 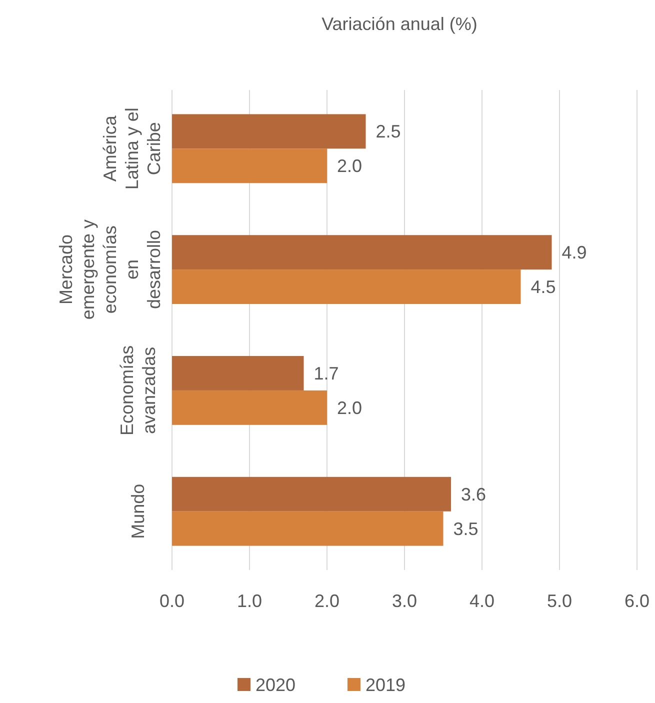 What do you see at coordinates (110, 270) in the screenshot?
I see `y-tick-label: Mercado emergente y economías en desarrollo` at bounding box center [110, 270].